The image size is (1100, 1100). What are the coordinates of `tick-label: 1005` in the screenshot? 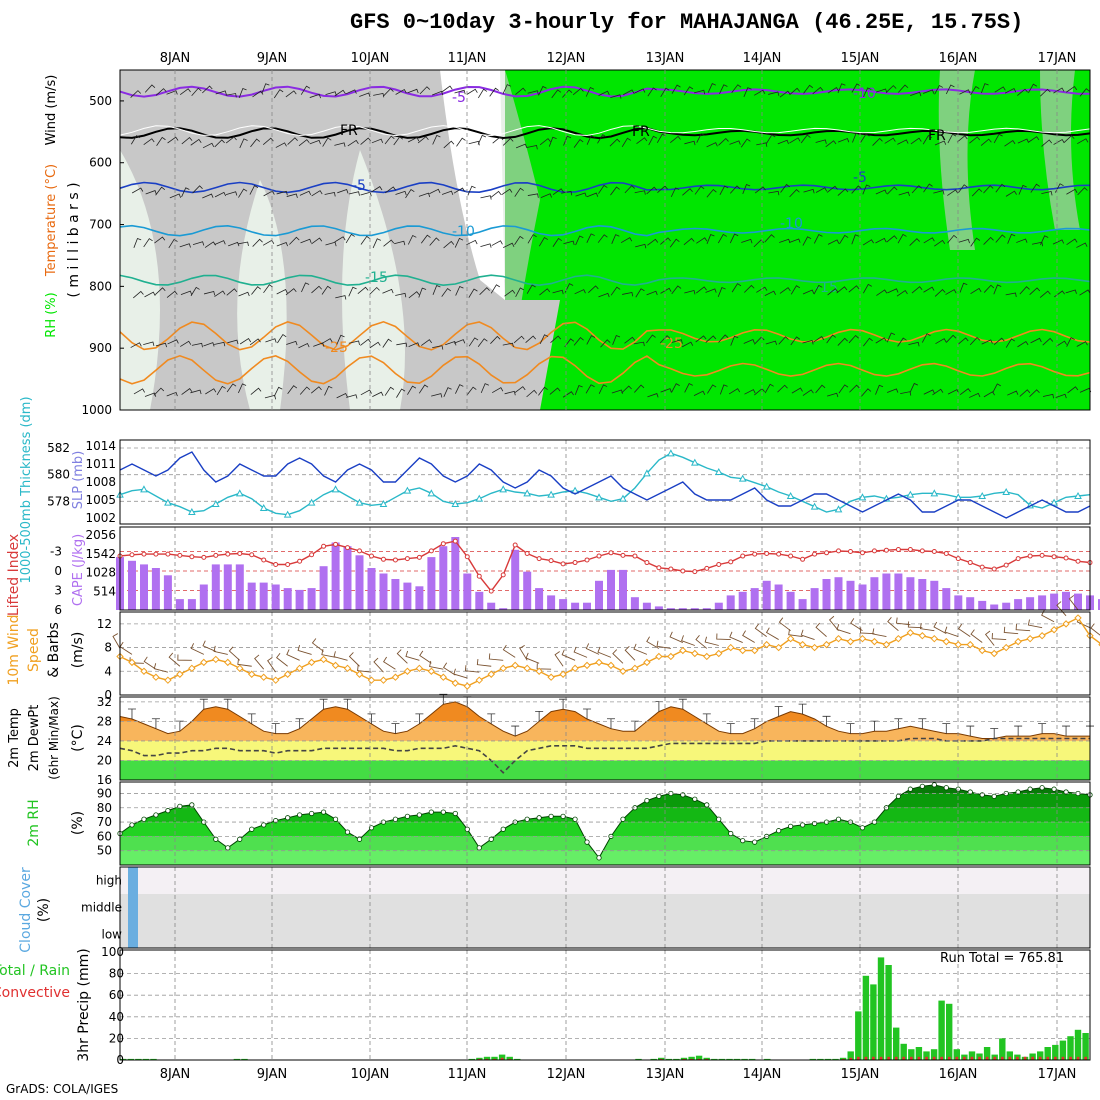 It's located at (100, 500).